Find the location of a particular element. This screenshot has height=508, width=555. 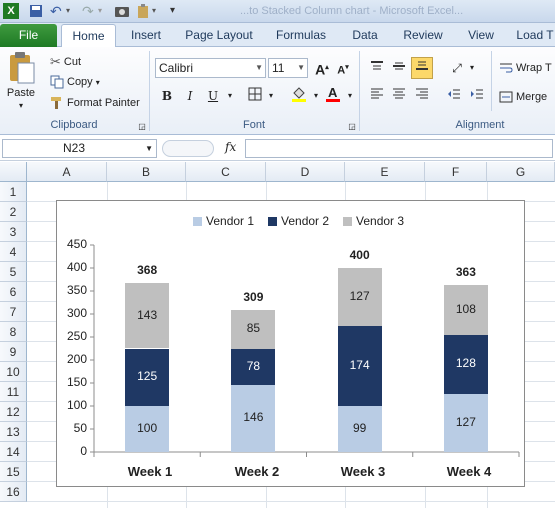

font-size-select: 11 ▼ is located at coordinates (288, 68).